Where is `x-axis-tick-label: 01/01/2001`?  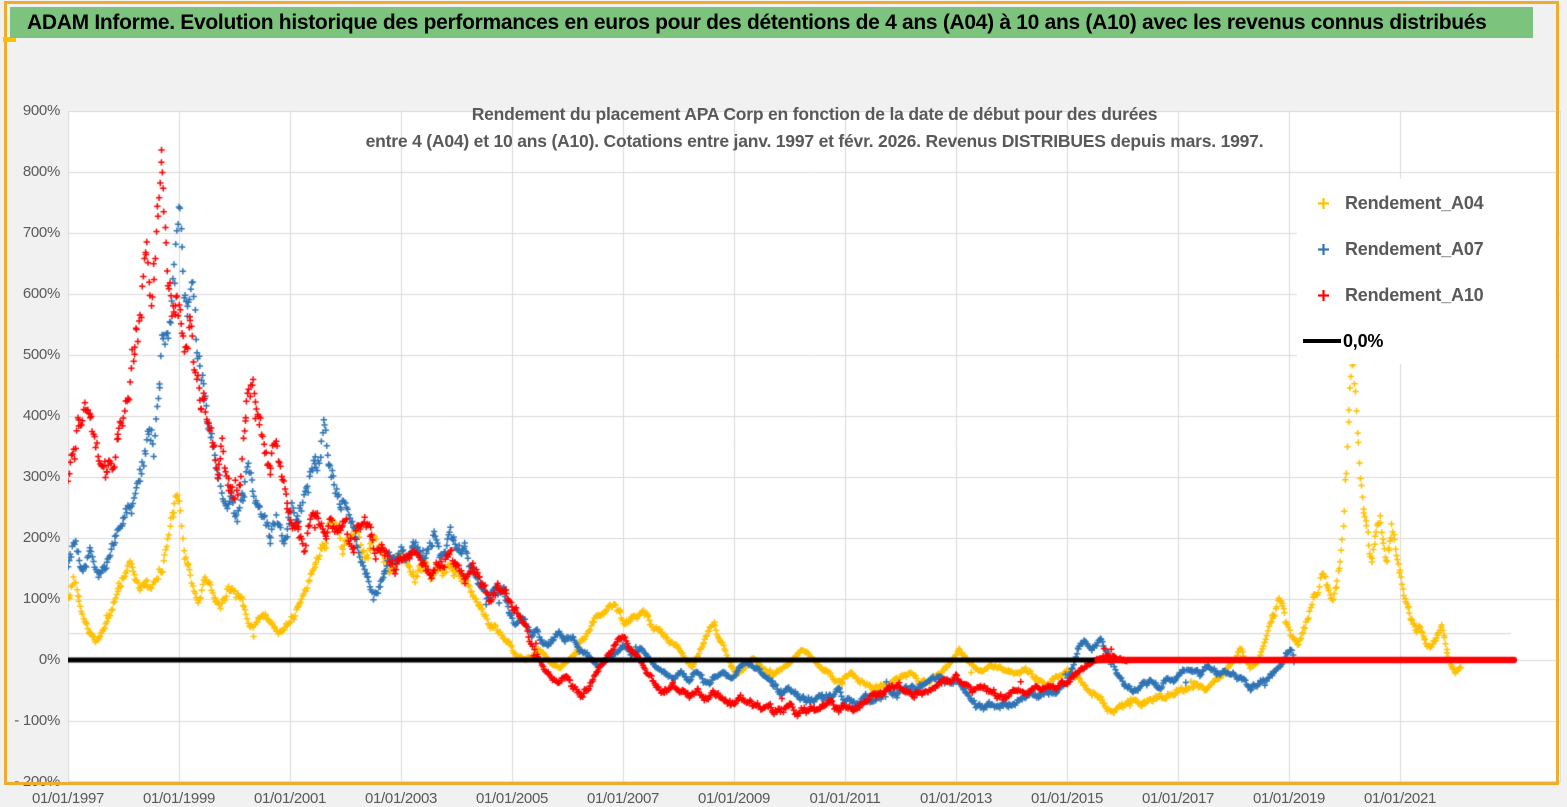 x-axis-tick-label: 01/01/2001 is located at coordinates (290, 798).